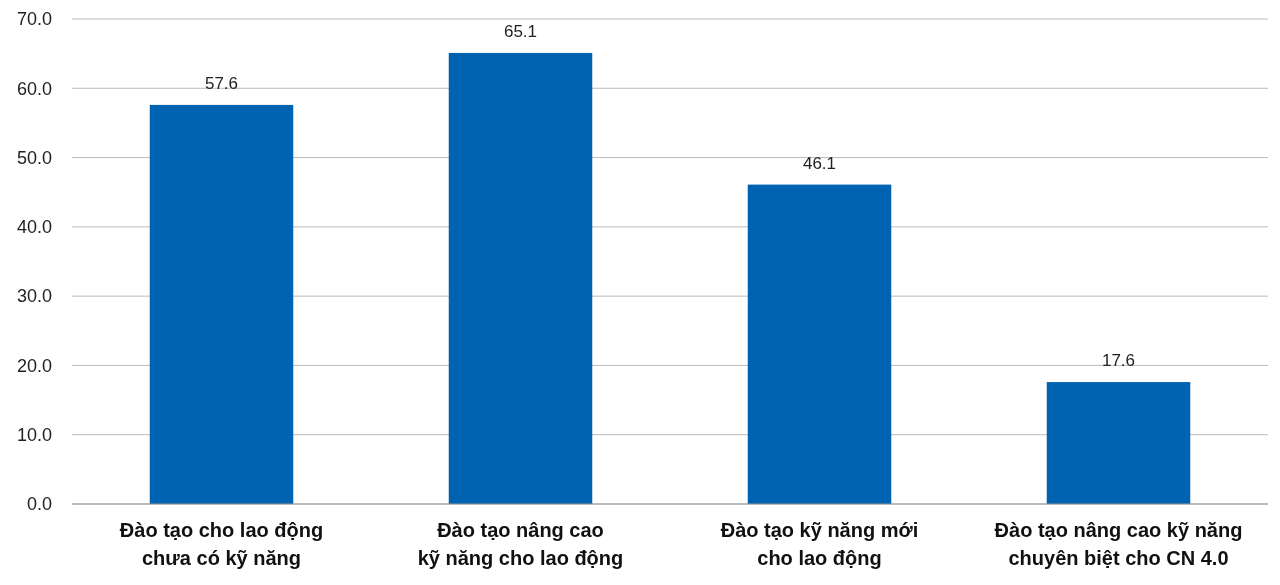 Image resolution: width=1280 pixels, height=585 pixels. Describe the element at coordinates (1118, 544) in the screenshot. I see `x-tick-label: Đào tạo nâng cao kỹ năng chuyên biệt cho CN 4.0` at that location.